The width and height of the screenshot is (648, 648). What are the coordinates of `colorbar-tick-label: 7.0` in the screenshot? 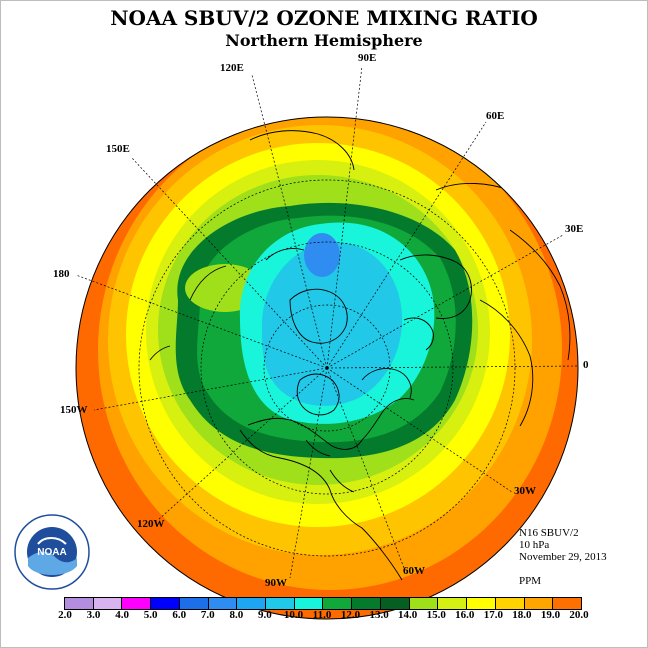 It's located at (207, 615).